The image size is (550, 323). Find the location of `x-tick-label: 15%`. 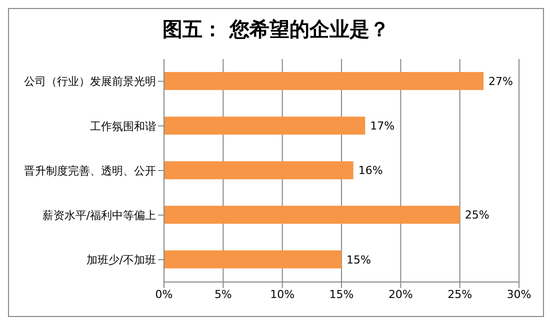

x-tick-label: 15% is located at coordinates (341, 294).